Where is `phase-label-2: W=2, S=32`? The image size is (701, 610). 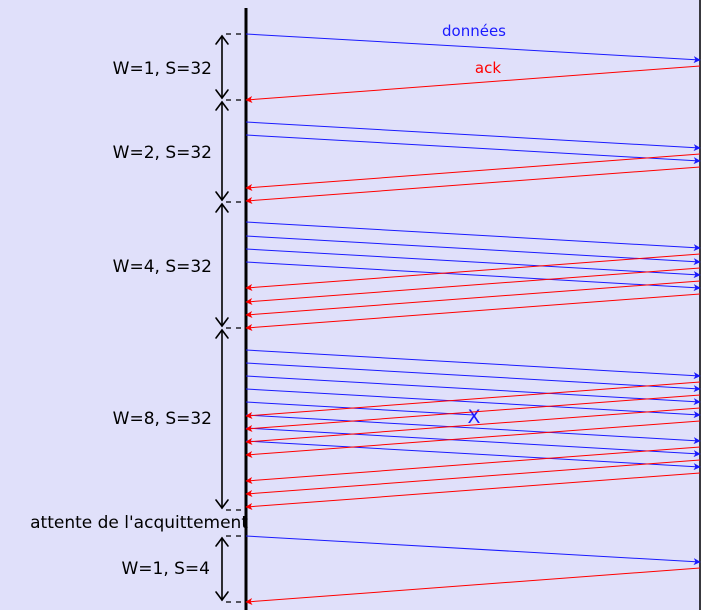 phase-label-2: W=2, S=32 is located at coordinates (162, 153).